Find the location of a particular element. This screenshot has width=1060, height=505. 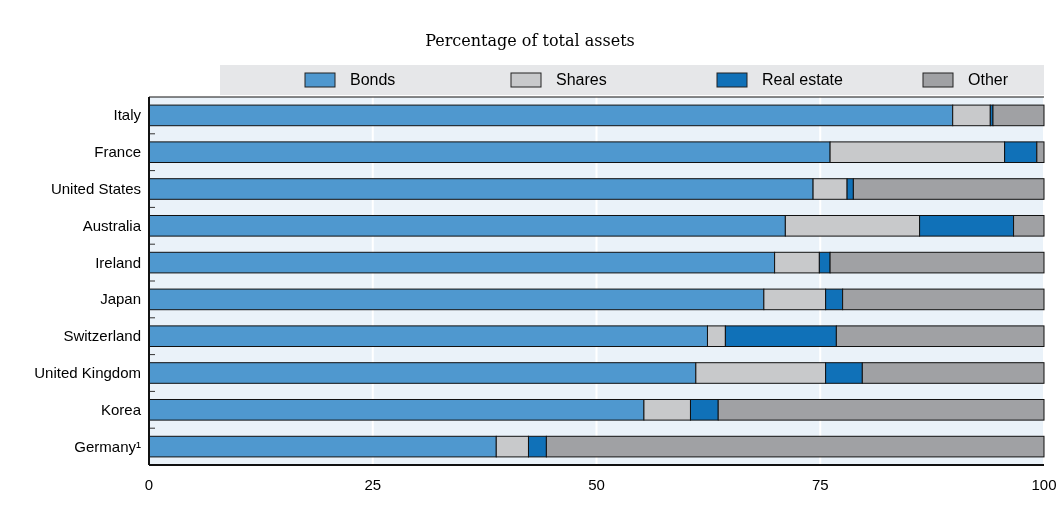

y-tick-label: Italy is located at coordinates (127, 115).